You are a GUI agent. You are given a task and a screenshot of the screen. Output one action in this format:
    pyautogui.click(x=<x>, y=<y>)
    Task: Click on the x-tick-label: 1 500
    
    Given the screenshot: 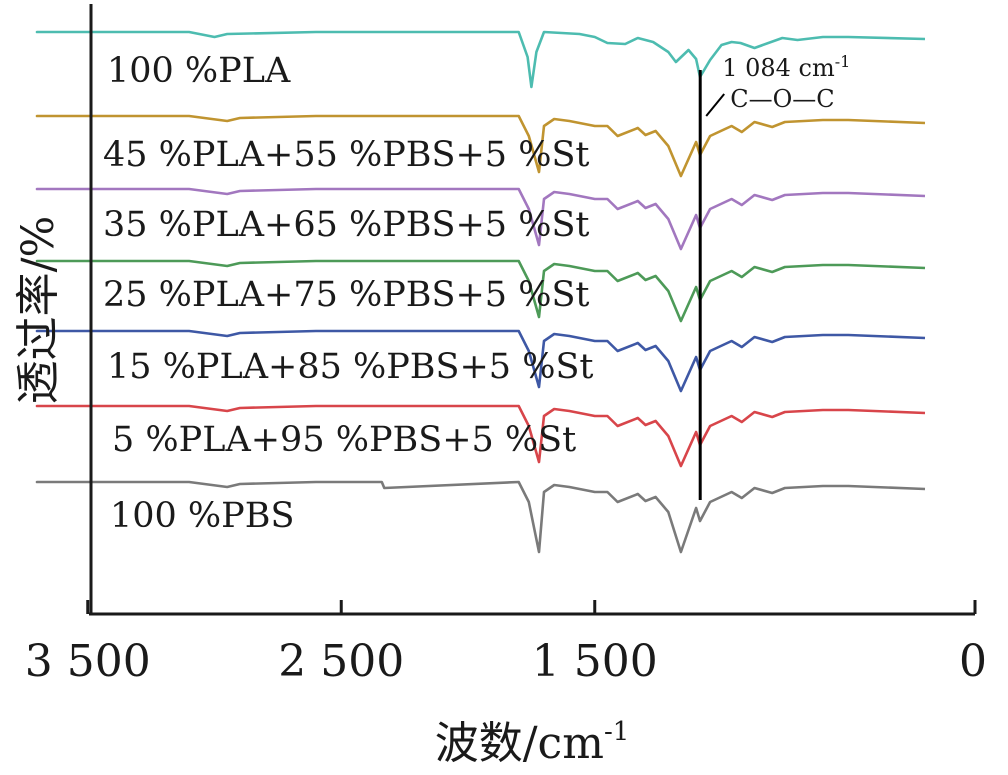 What is the action you would take?
    pyautogui.click(x=595, y=661)
    